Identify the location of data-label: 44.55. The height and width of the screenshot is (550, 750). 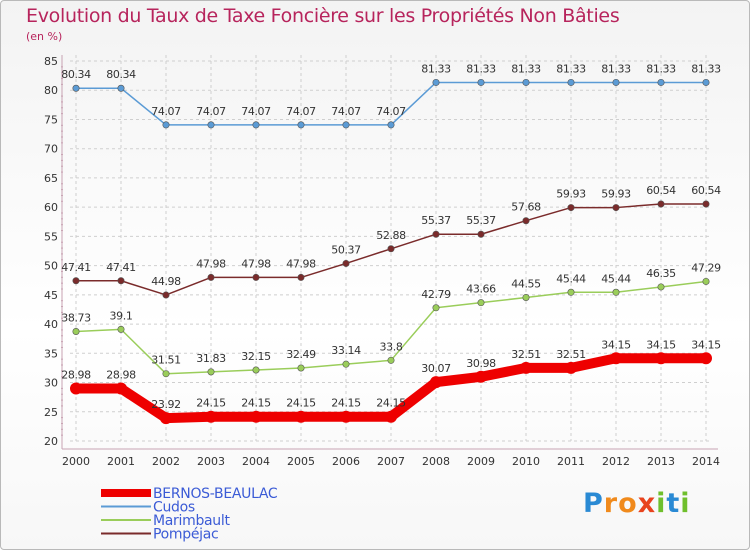
(526, 283).